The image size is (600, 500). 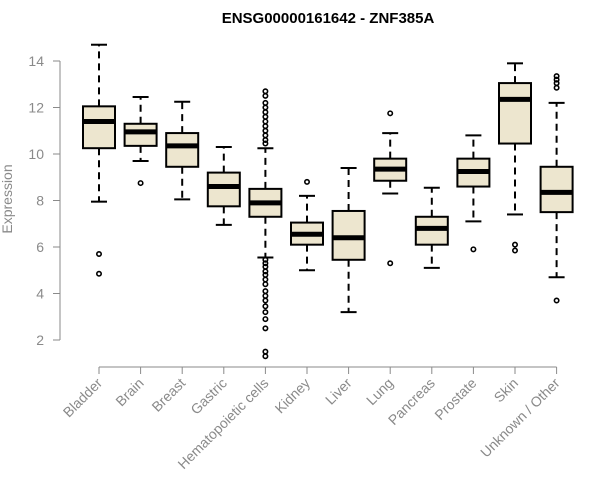 I want to click on x-tick-label: Skin, so click(x=506, y=390).